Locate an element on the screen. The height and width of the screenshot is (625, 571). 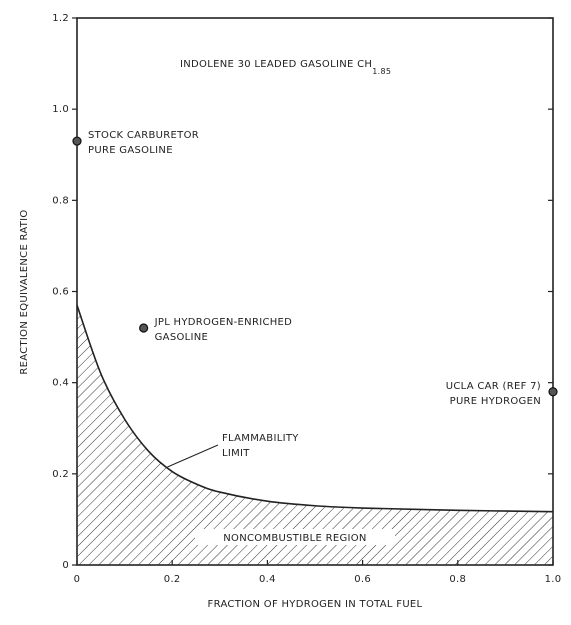
x-tick-label: 0 is located at coordinates (77, 579).